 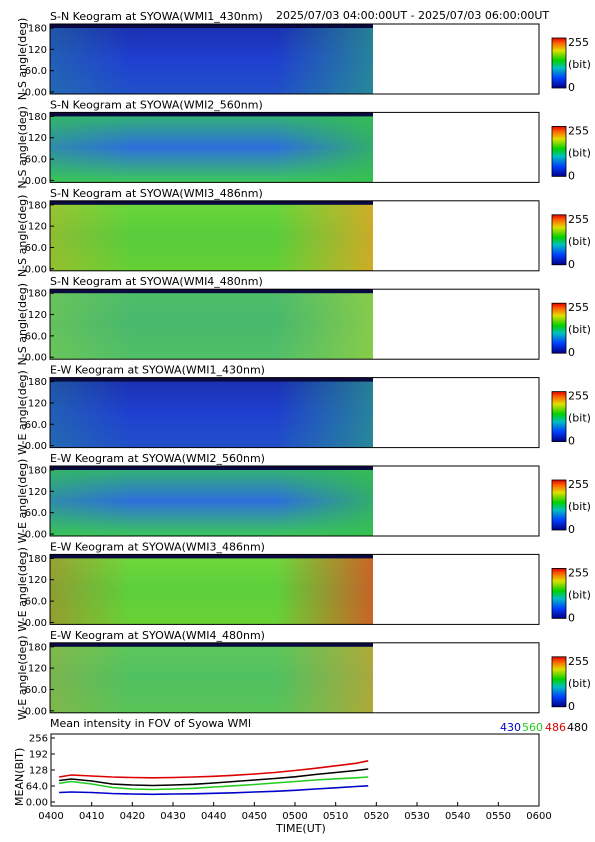 I want to click on legend-label-480: 480, so click(x=577, y=727).